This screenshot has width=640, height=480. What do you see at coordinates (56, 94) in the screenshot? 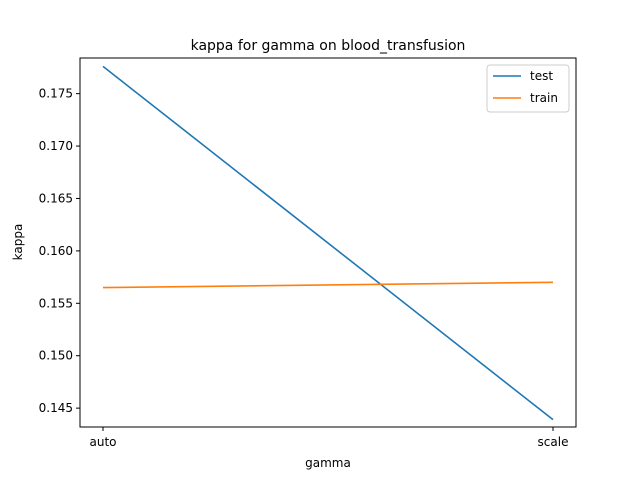
I see `y-tick-label: 0.175` at bounding box center [56, 94].